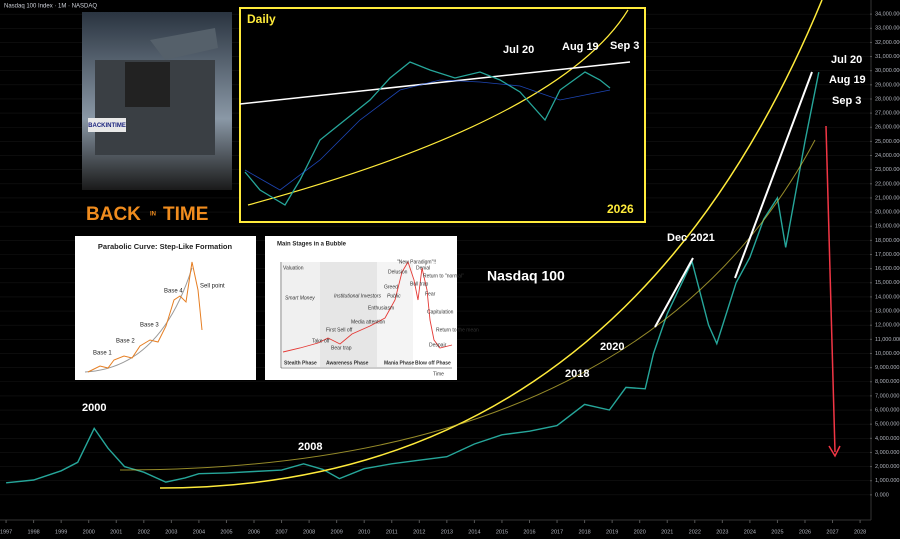 Image resolution: width=900 pixels, height=539 pixels. I want to click on band-sketch, so click(427, 135).